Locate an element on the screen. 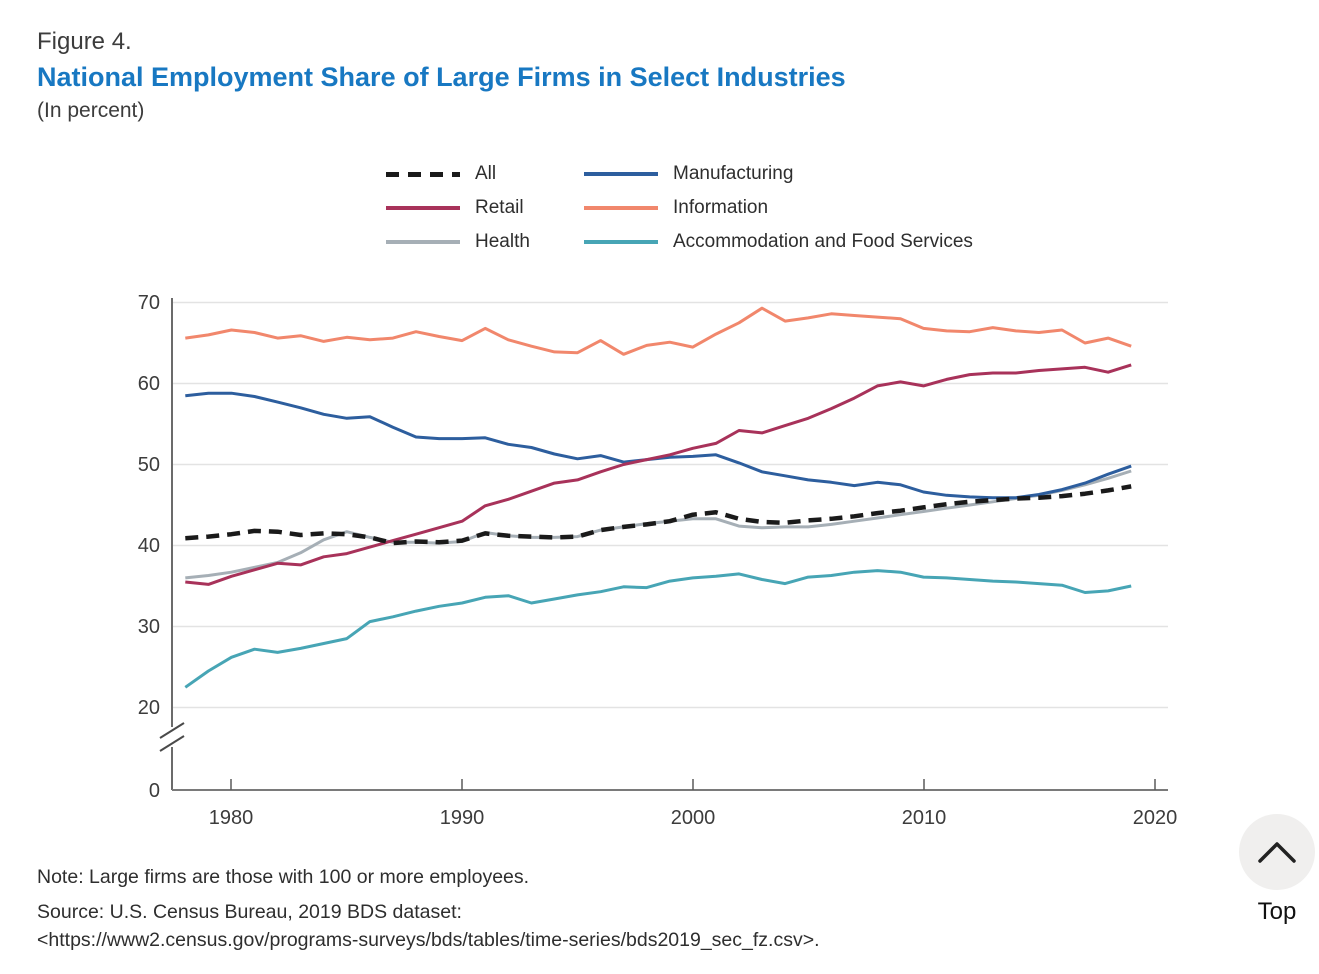 The image size is (1319, 974). legend-item-all: All is located at coordinates (485, 174).